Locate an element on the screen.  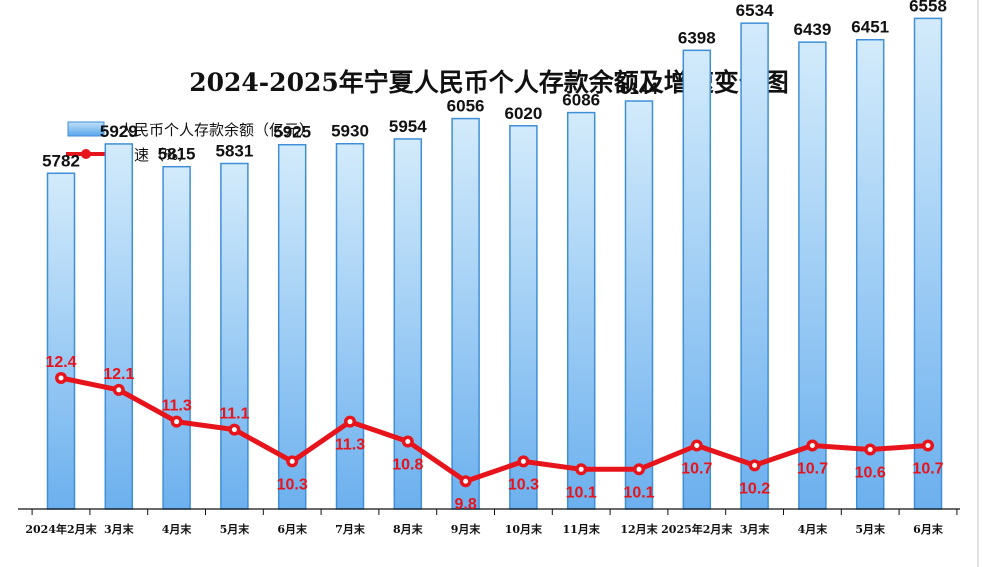
x-tick-label: 8月末 is located at coordinates (408, 529).